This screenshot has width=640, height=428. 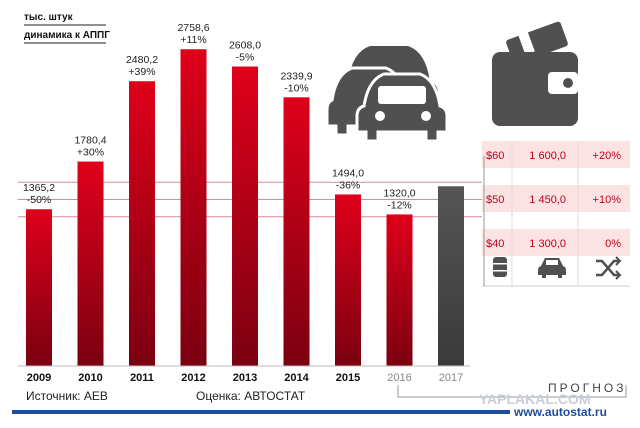 What do you see at coordinates (39, 188) in the screenshot?
I see `value-label-2009: 1365,2` at bounding box center [39, 188].